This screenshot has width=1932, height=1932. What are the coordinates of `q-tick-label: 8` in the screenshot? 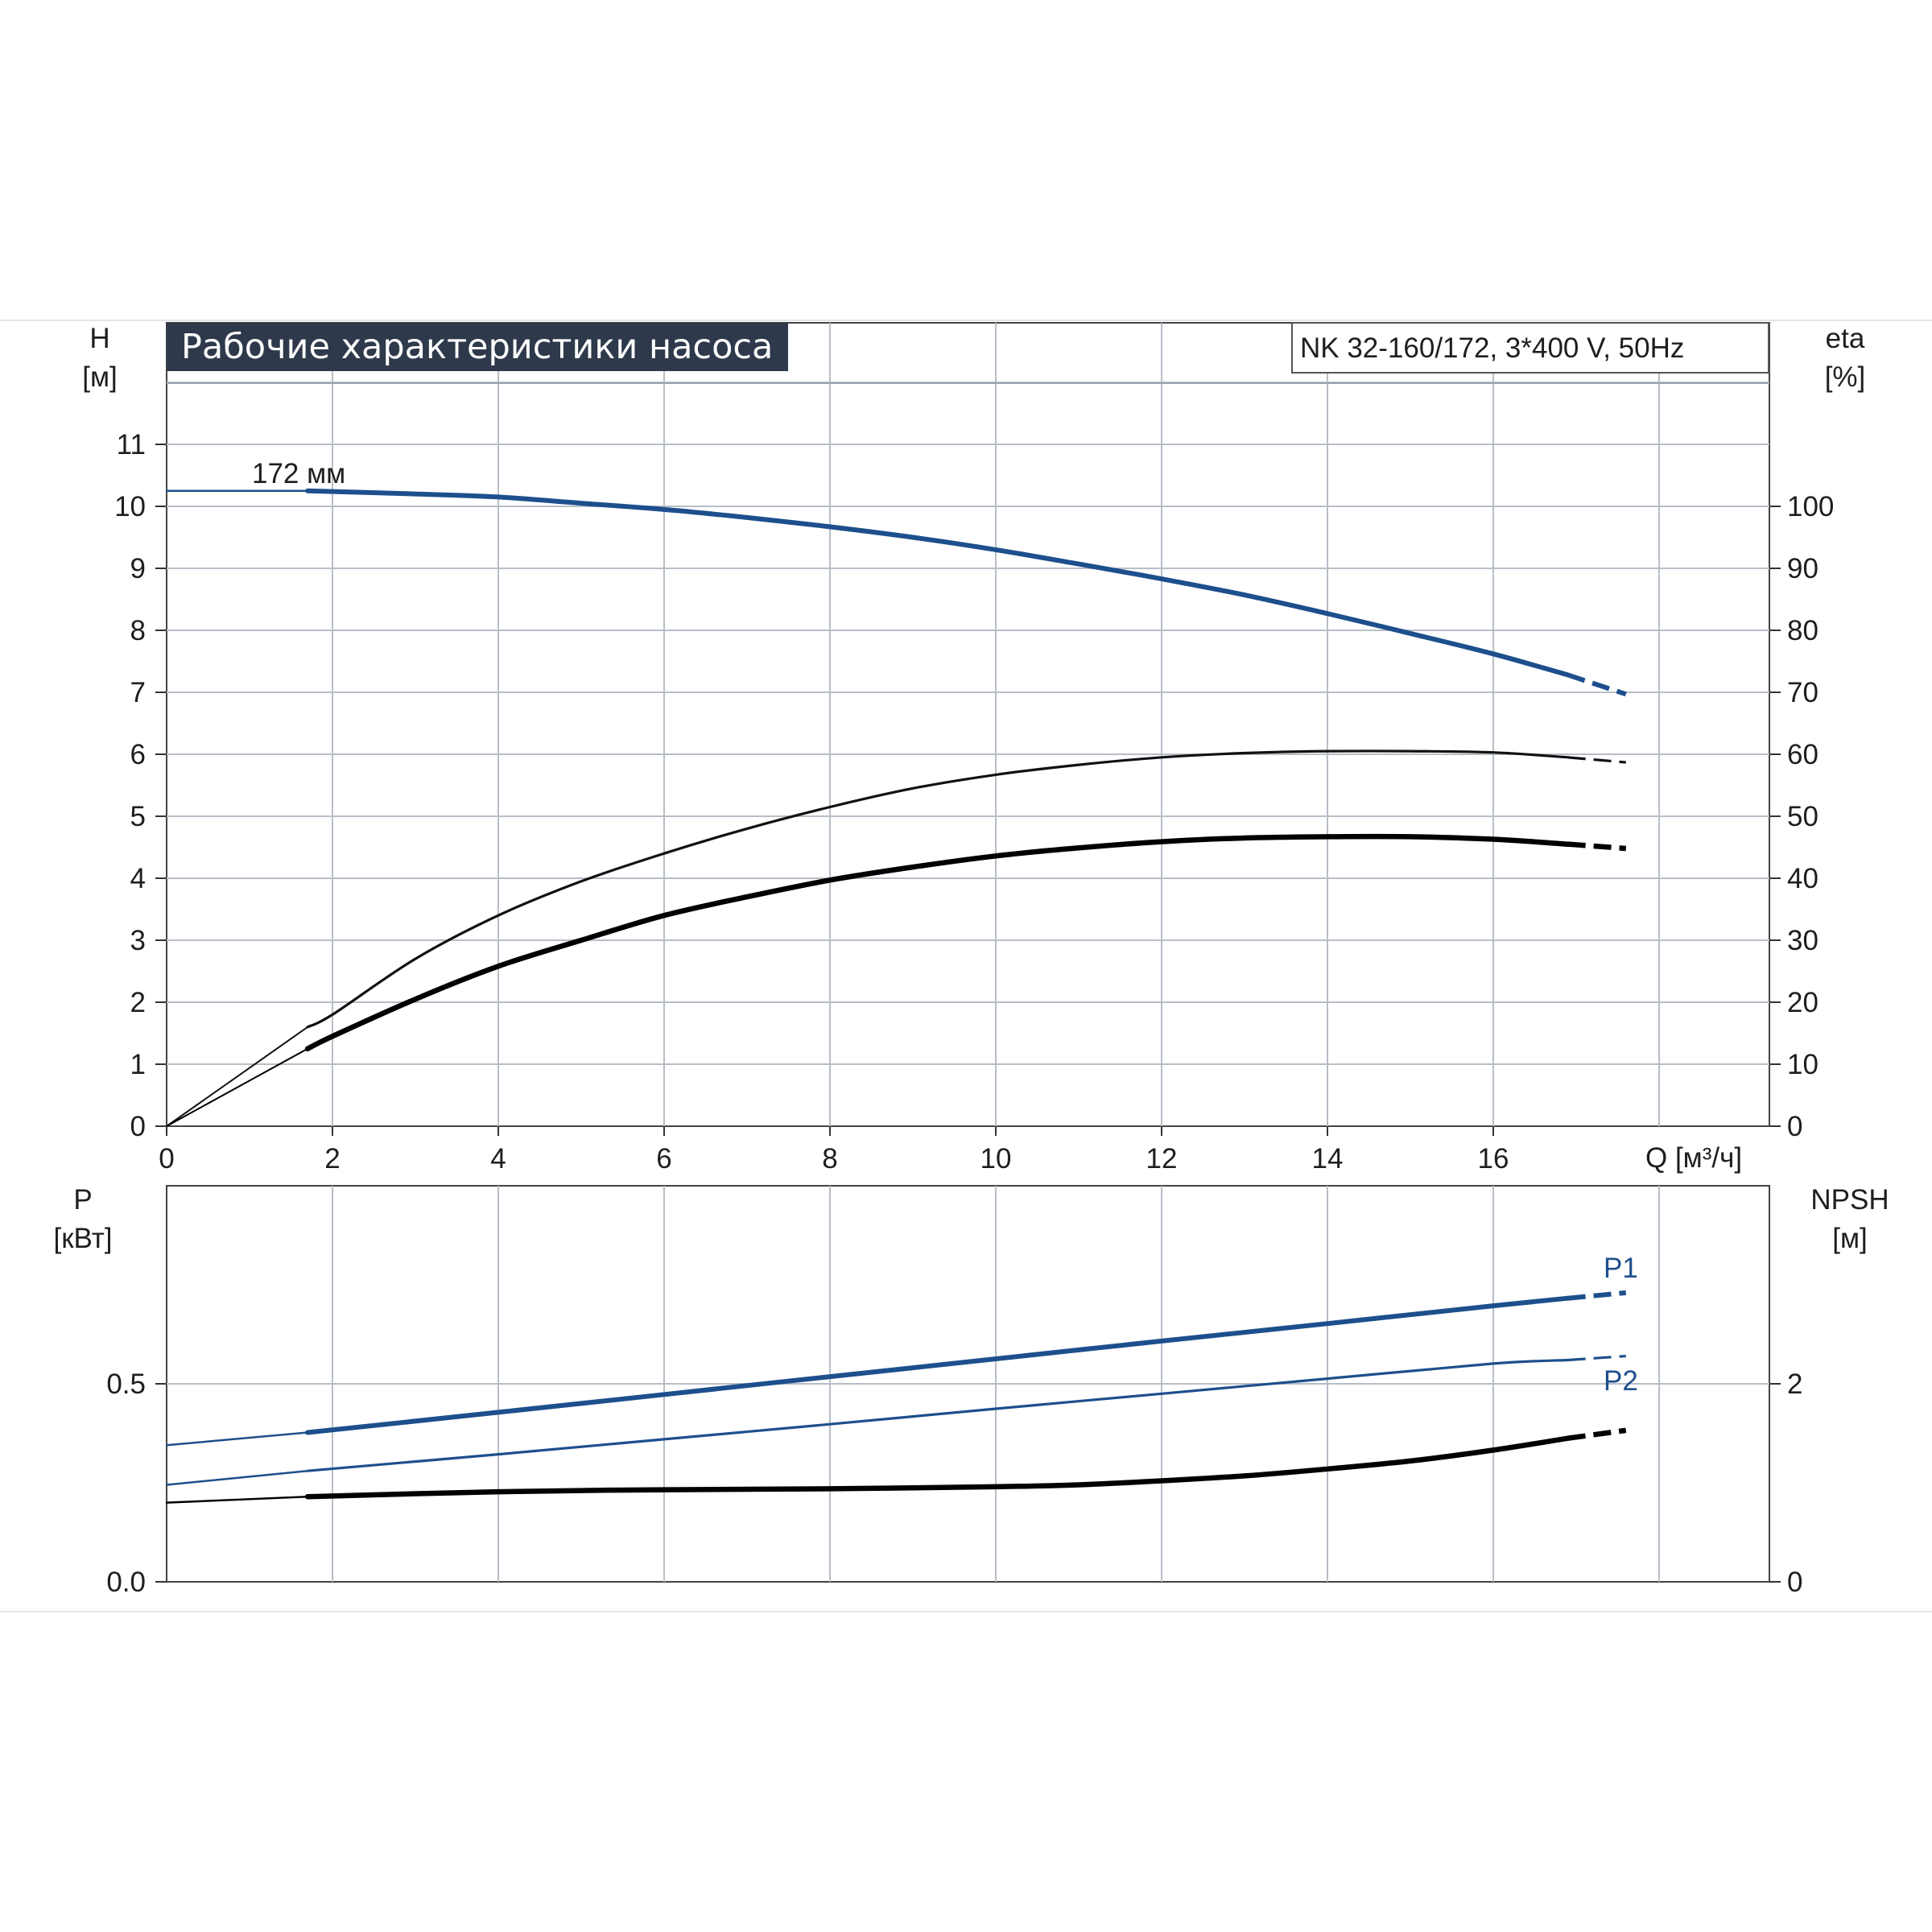 It's located at (829, 1158).